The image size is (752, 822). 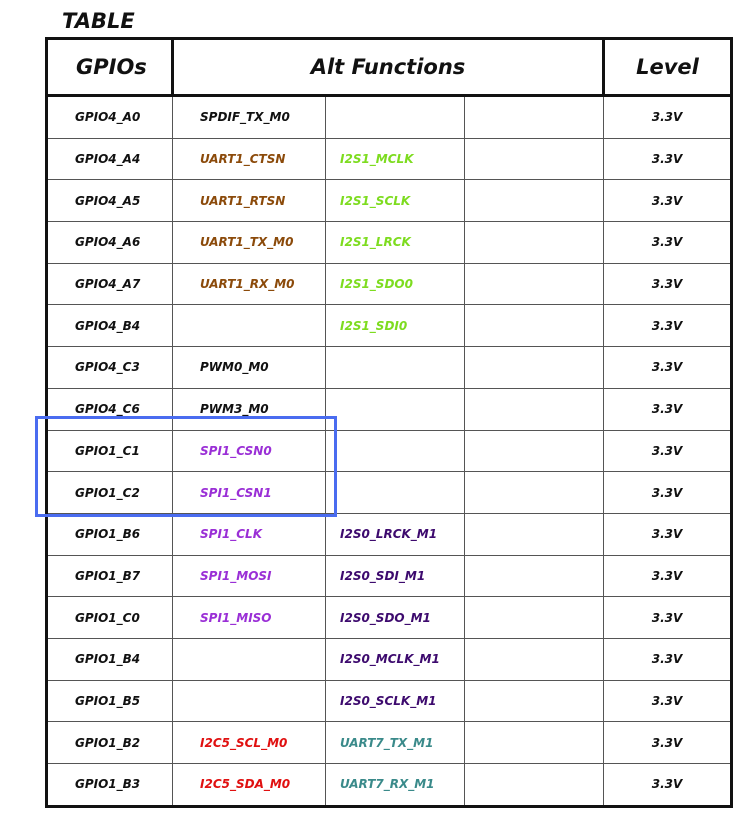 I want to click on gpio-cell: GPIO1_B4, so click(x=109, y=659).